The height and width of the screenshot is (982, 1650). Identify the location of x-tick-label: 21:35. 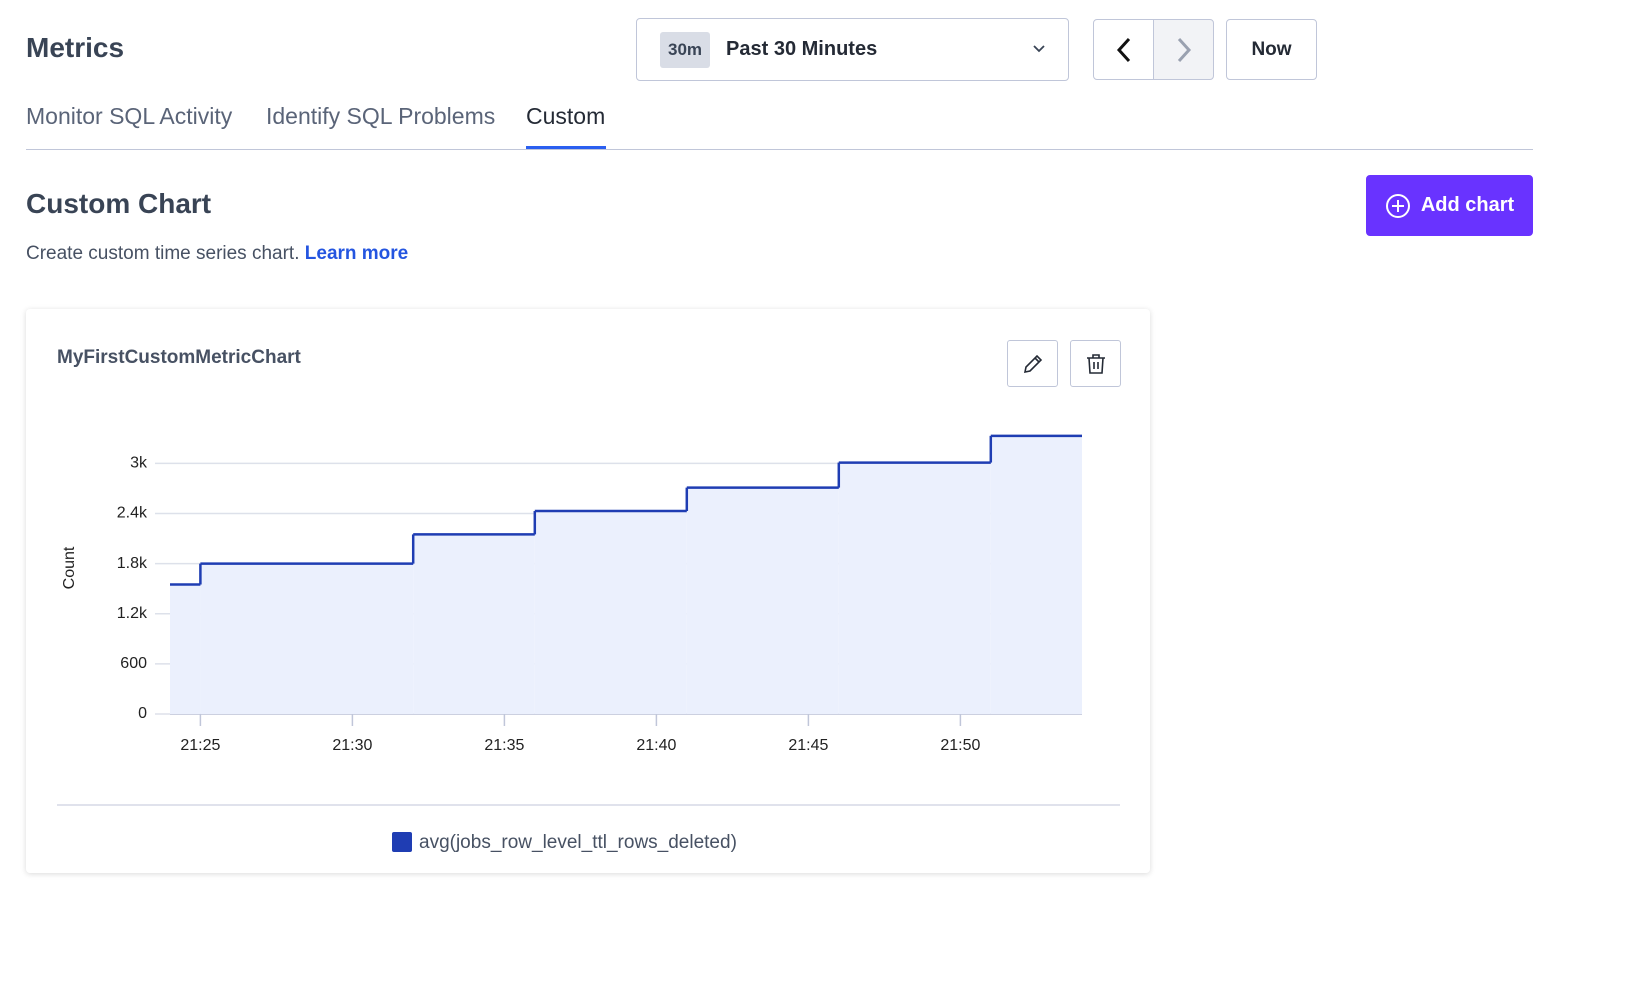
(504, 745).